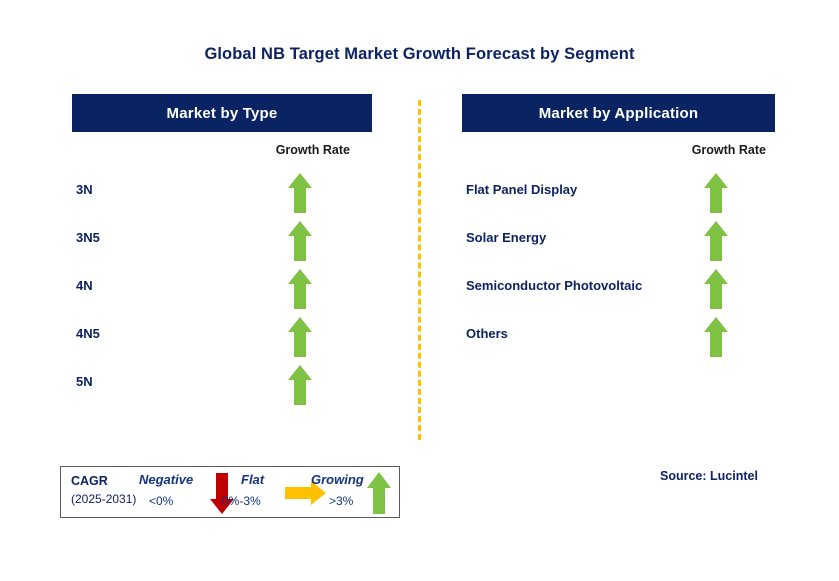 The height and width of the screenshot is (581, 839). I want to click on table-row: 3N5, so click(222, 244).